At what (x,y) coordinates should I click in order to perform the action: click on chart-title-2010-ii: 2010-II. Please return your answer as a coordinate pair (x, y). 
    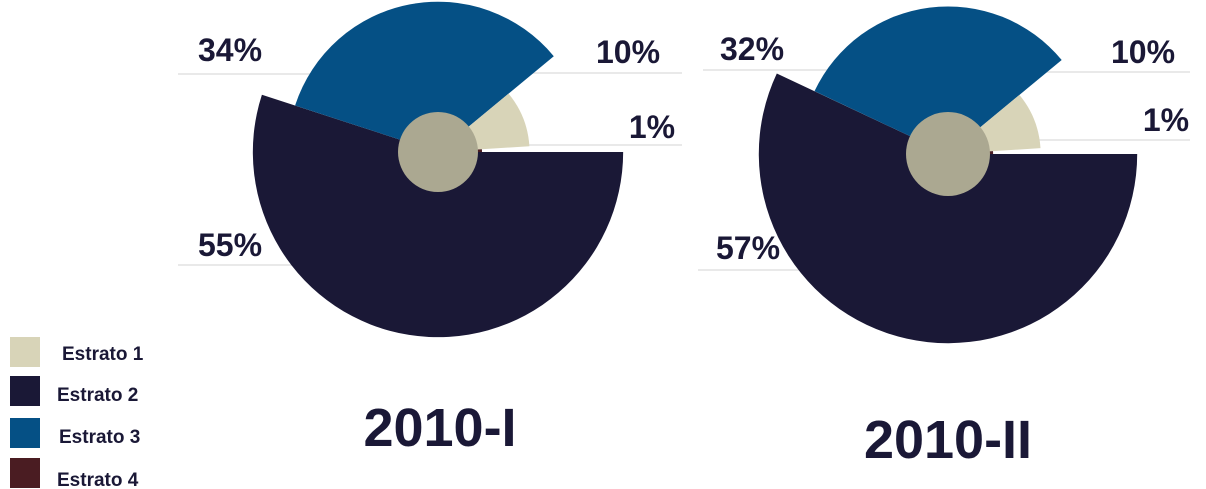
    Looking at the image, I should click on (948, 440).